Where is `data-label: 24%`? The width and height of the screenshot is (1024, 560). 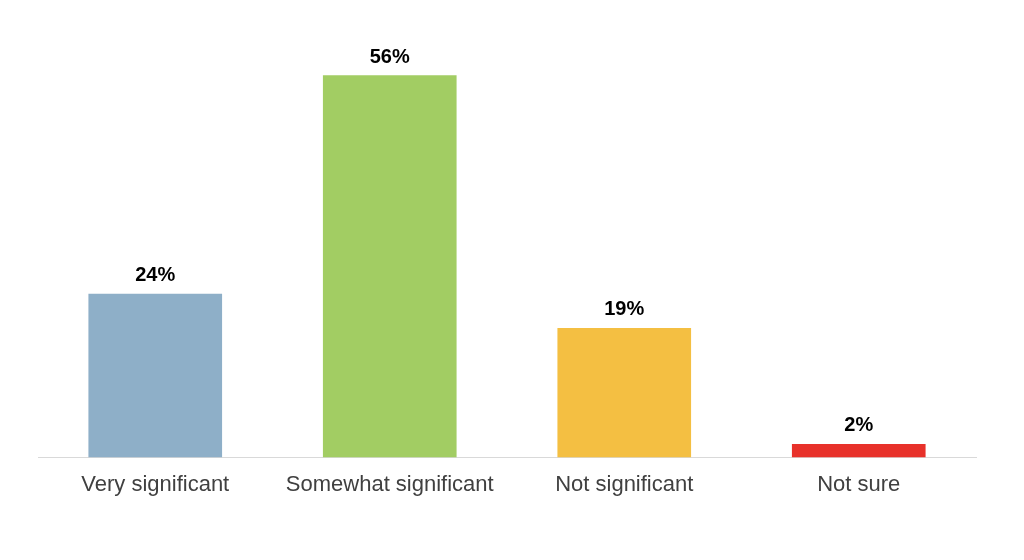
data-label: 24% is located at coordinates (155, 274).